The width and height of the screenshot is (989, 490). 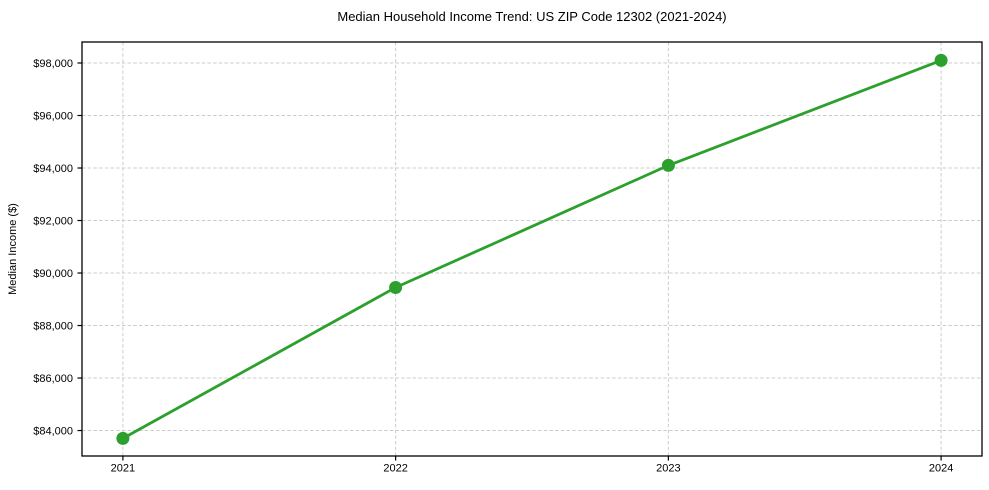 I want to click on x-tick-label: 2023, so click(x=668, y=469).